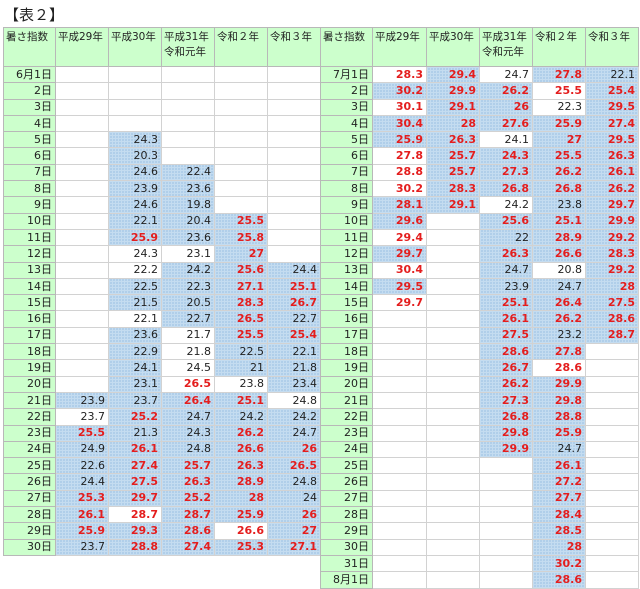 This screenshot has height=589, width=640. What do you see at coordinates (453, 140) in the screenshot?
I see `heat-index-cell: 26.3` at bounding box center [453, 140].